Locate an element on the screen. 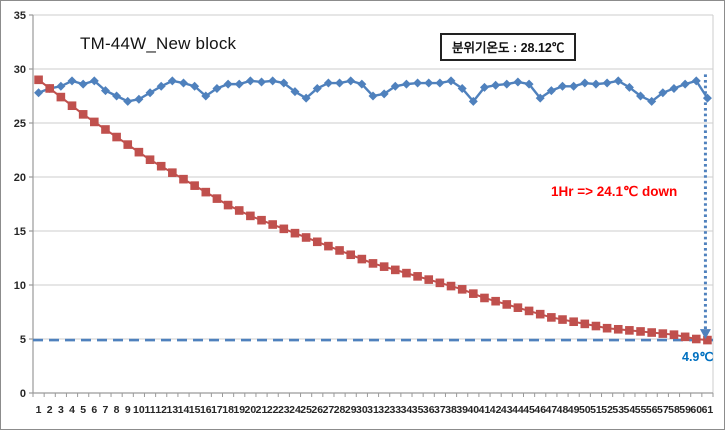  svg-text: 11 is located at coordinates (149, 410).